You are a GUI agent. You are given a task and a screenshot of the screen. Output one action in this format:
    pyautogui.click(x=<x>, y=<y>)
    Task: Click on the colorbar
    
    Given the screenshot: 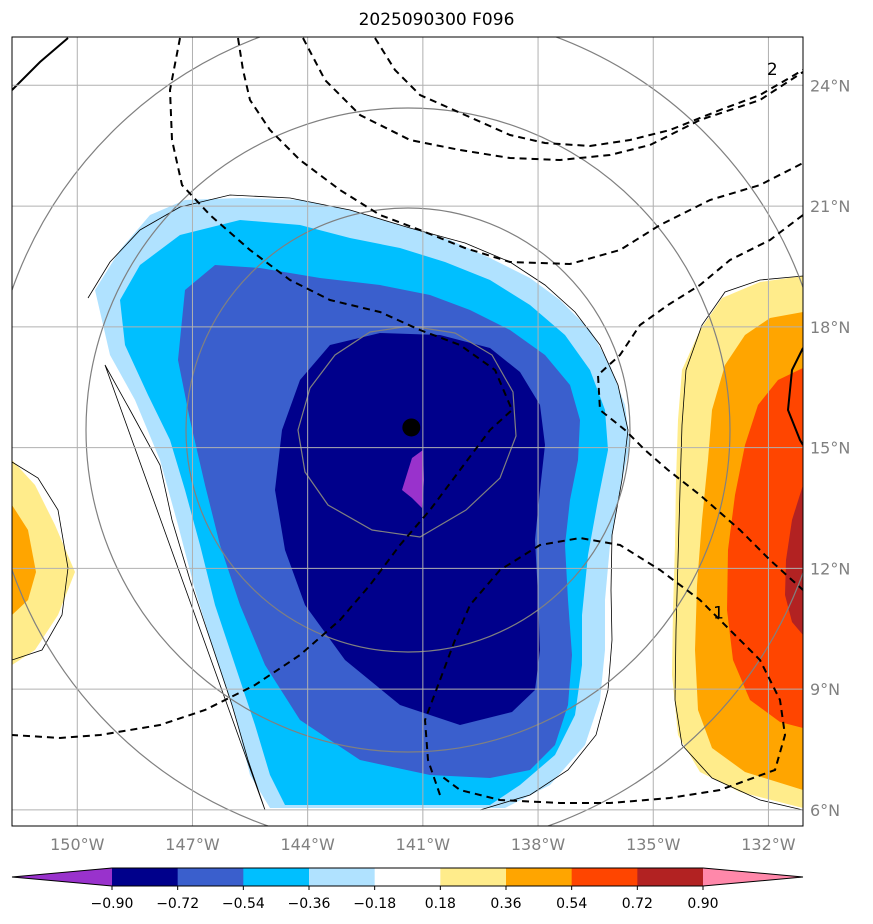 What is the action you would take?
    pyautogui.click(x=407, y=877)
    